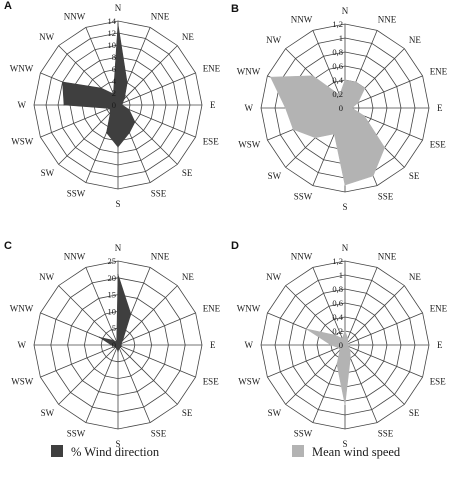  What do you see at coordinates (22, 105) in the screenshot?
I see `direction-label-w: W` at bounding box center [22, 105].